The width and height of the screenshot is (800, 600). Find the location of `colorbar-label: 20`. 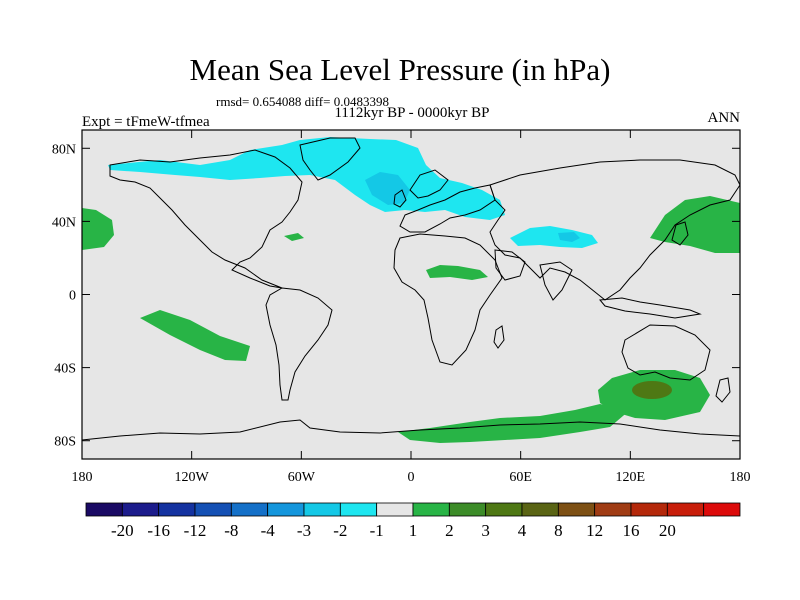

colorbar-label: 20 is located at coordinates (667, 530).